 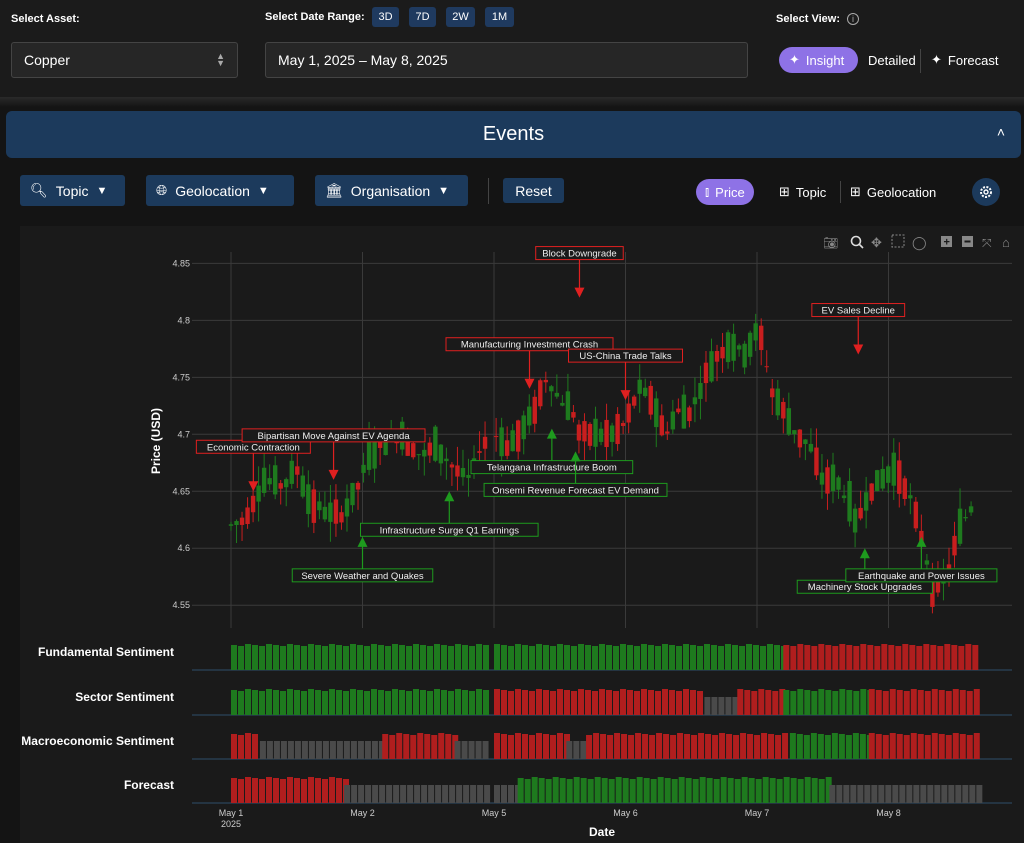 What do you see at coordinates (919, 243) in the screenshot?
I see `lasso-icon: ◯` at bounding box center [919, 243].